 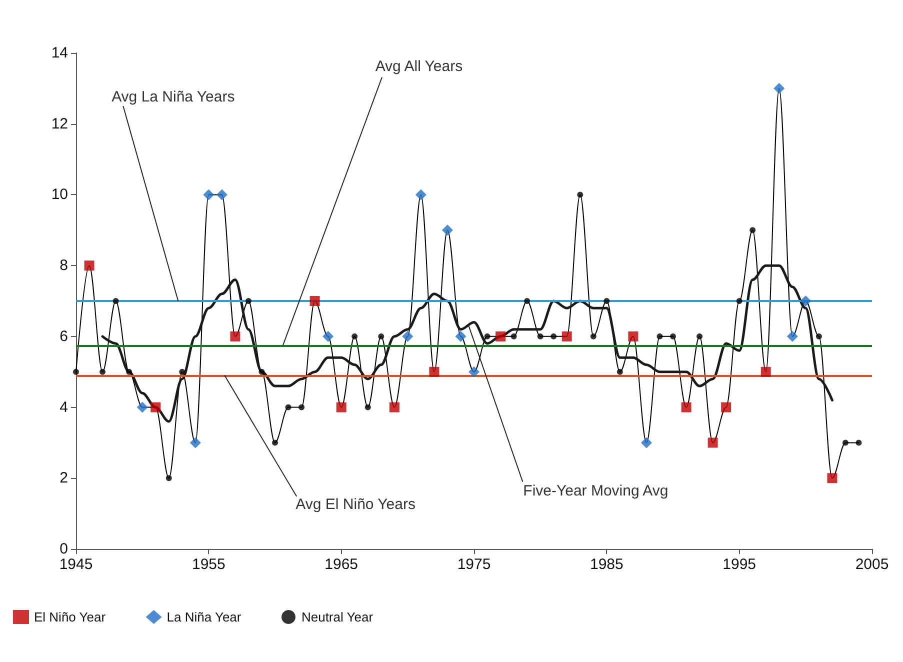 What do you see at coordinates (337, 617) in the screenshot?
I see `legend-label: Neutral Year` at bounding box center [337, 617].